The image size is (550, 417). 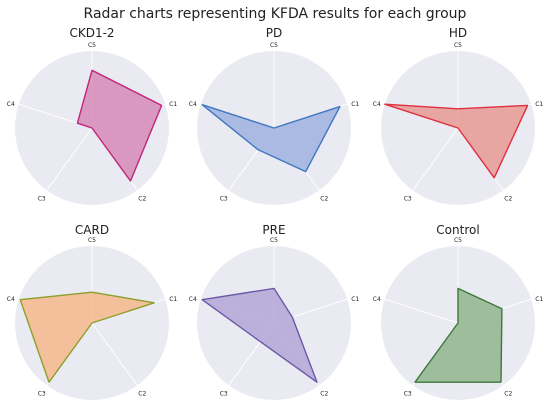 What do you see at coordinates (92, 230) in the screenshot?
I see `panel-title: CARD` at bounding box center [92, 230].